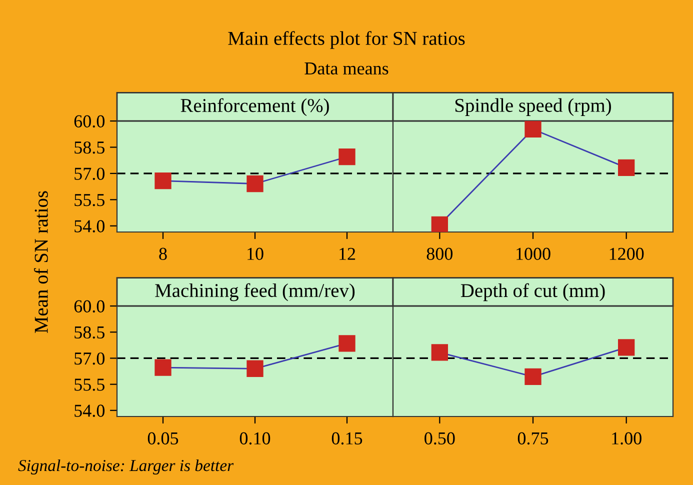 This screenshot has height=485, width=693. I want to click on x-tick-label: 0.50, so click(439, 438).